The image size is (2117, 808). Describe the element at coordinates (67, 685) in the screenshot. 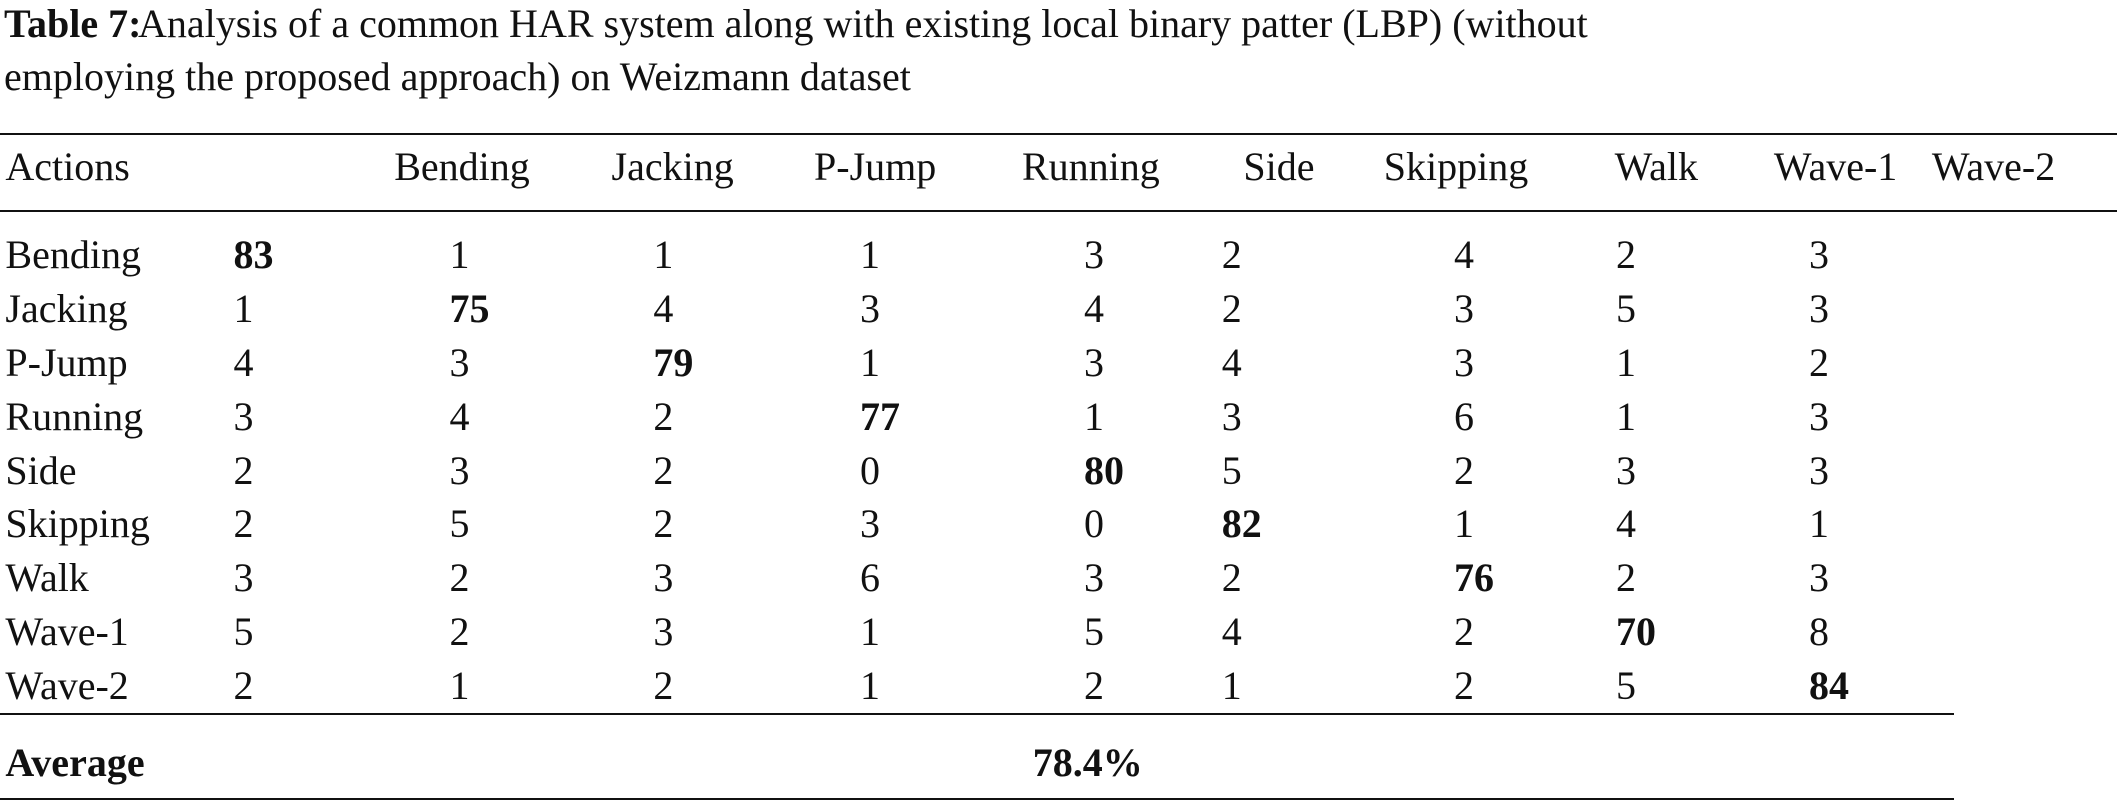

I see `row-label: Wave-2` at that location.